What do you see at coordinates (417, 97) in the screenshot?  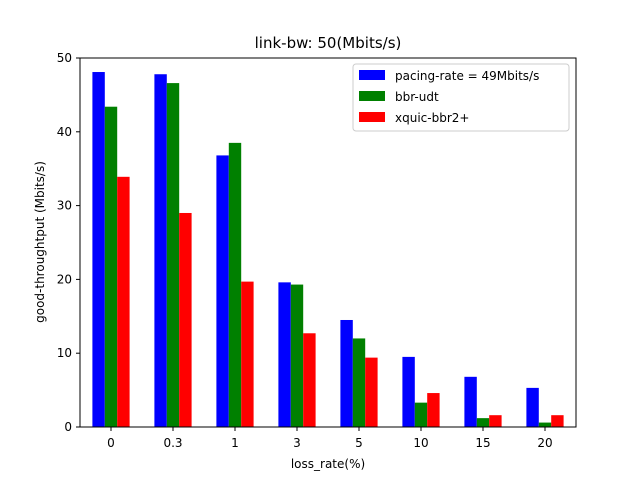 I see `legend-label: bbr-udt` at bounding box center [417, 97].